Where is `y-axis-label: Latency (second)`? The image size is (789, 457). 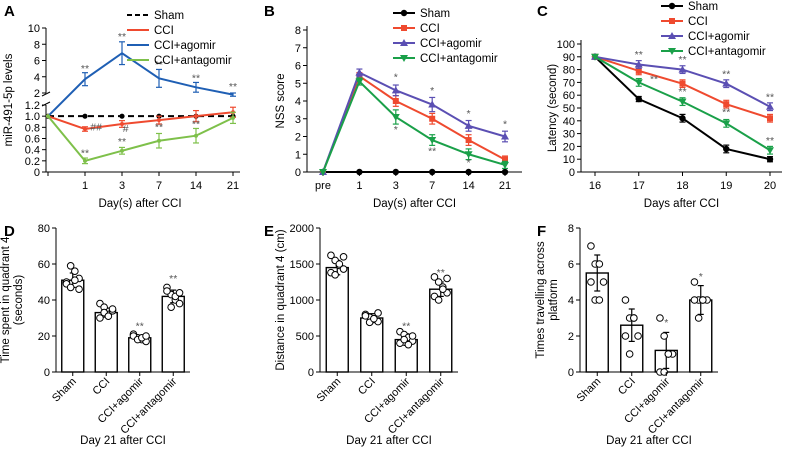
y-axis-label: Latency (second) is located at coordinates (553, 108).